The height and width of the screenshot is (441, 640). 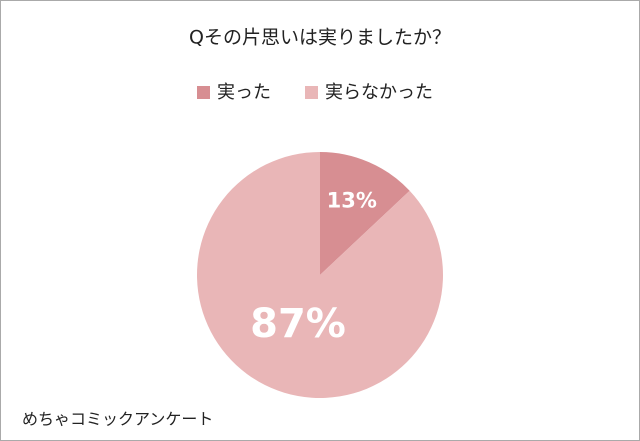 What do you see at coordinates (379, 92) in the screenshot?
I see `legend-label: 実らなかった` at bounding box center [379, 92].